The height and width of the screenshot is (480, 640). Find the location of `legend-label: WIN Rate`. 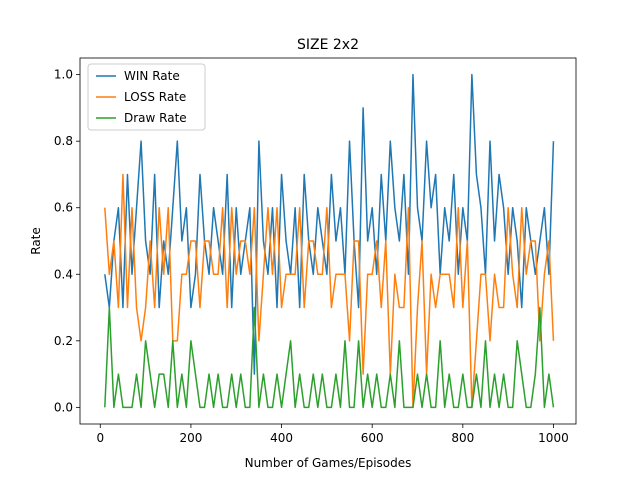

legend-label: WIN Rate is located at coordinates (152, 76).